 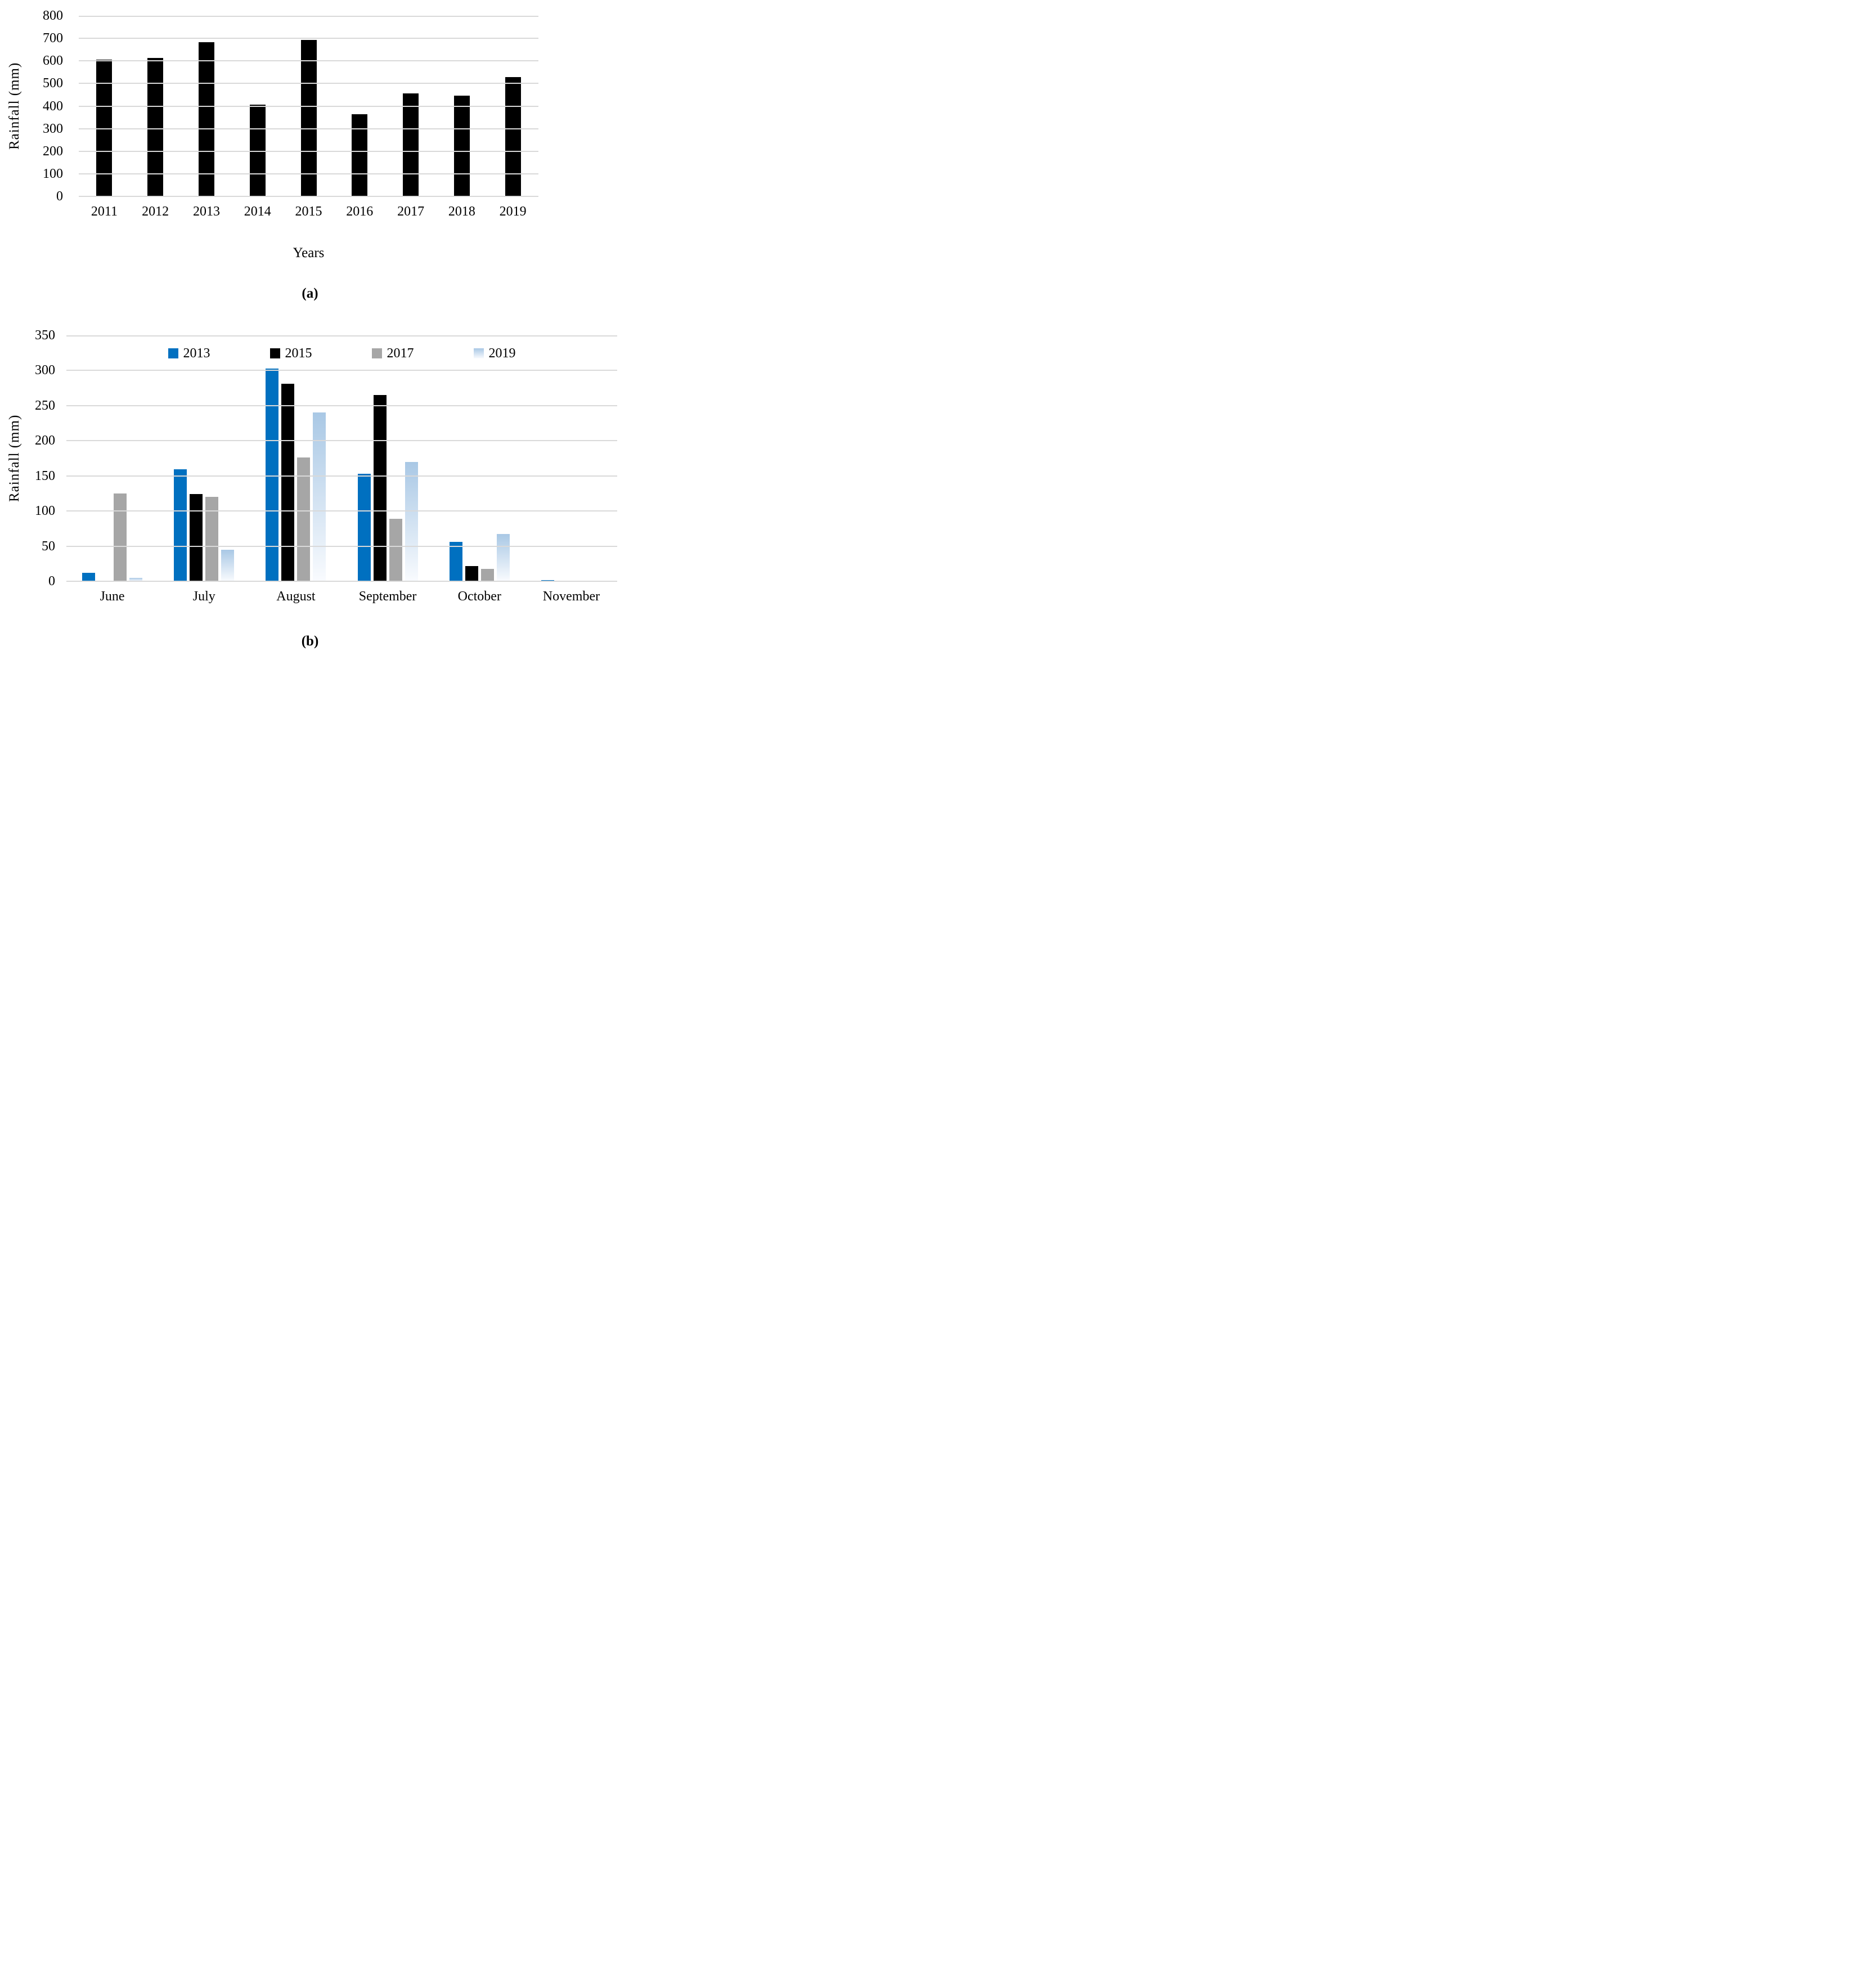 I want to click on bar-august-2019, so click(x=319, y=496).